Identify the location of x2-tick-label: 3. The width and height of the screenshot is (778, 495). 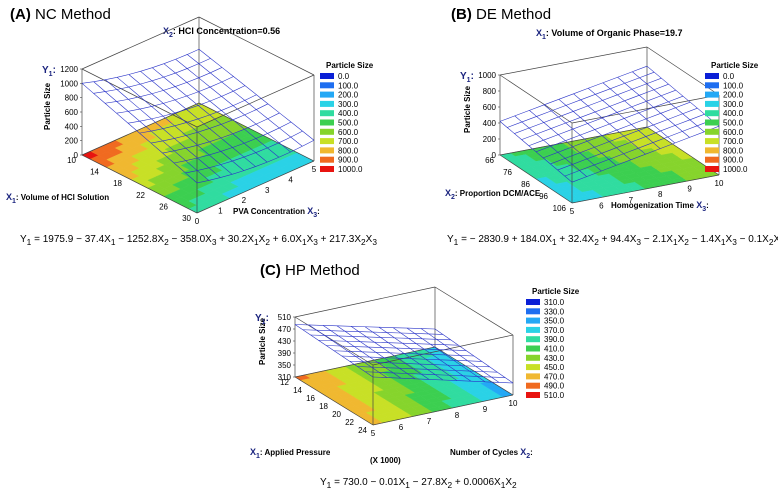
(267, 190).